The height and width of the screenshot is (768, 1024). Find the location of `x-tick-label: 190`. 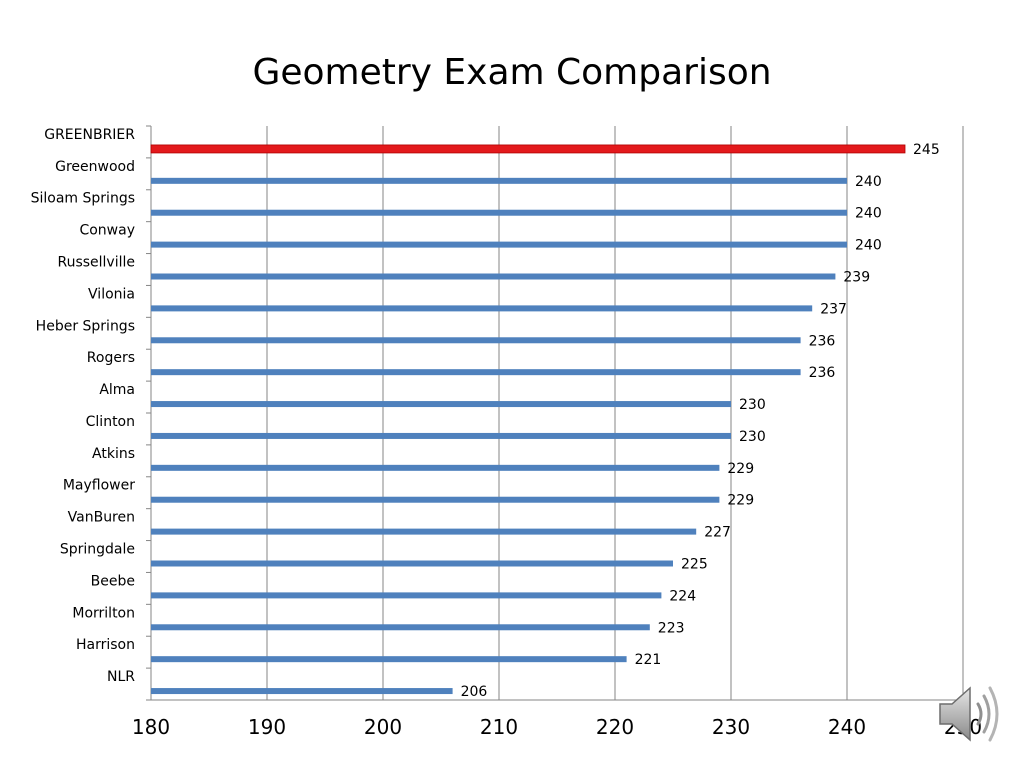

x-tick-label: 190 is located at coordinates (267, 727).